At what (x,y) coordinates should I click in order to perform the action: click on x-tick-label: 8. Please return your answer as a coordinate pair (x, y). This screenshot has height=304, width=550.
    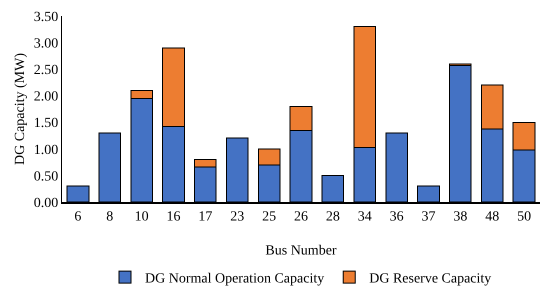
    Looking at the image, I should click on (110, 217).